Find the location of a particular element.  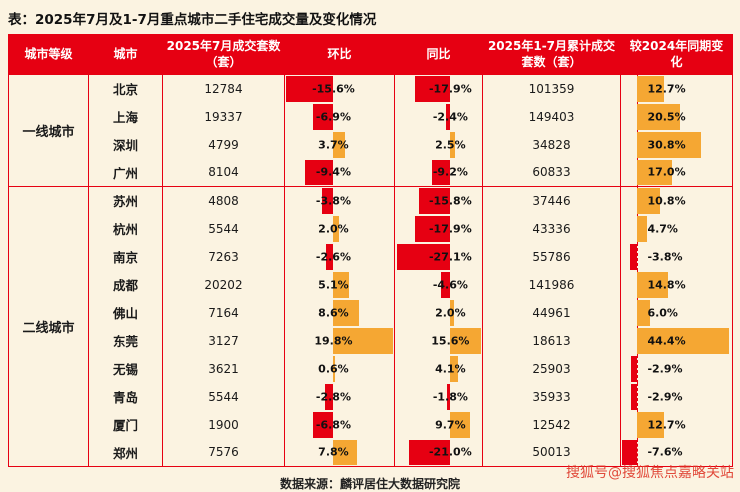

city-cell: 北京 is located at coordinates (125, 88).